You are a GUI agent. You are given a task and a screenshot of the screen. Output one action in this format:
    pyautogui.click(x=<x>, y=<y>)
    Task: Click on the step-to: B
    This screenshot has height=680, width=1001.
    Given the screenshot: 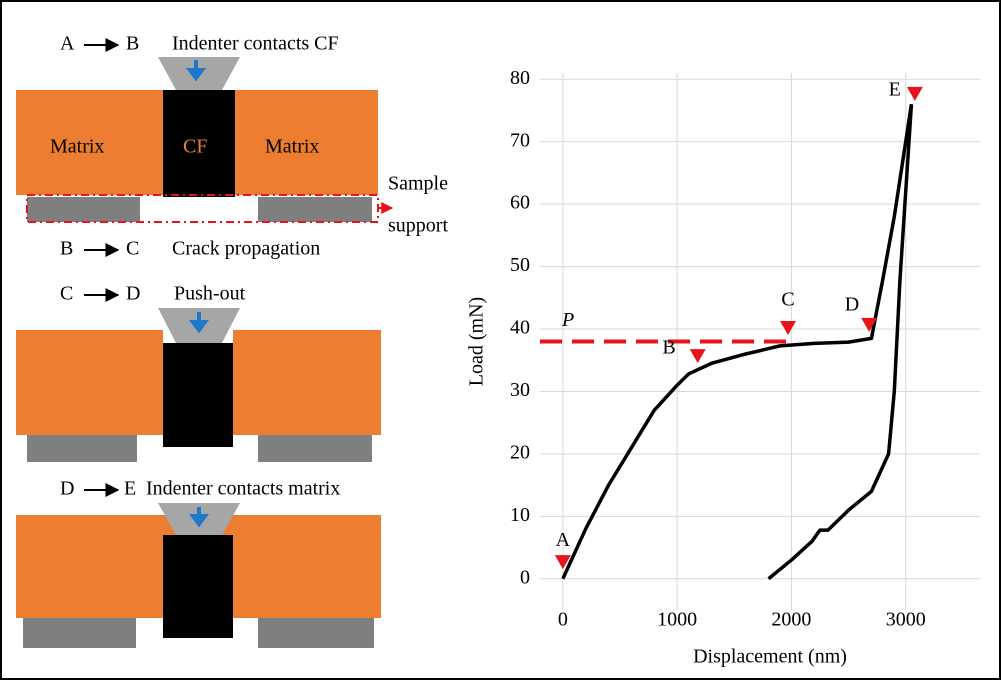 What is the action you would take?
    pyautogui.click(x=132, y=44)
    